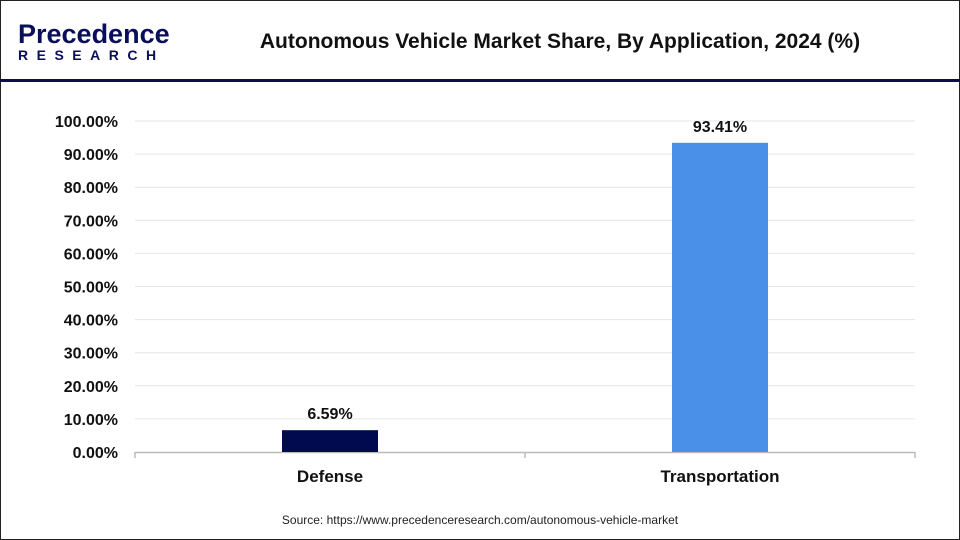 Image resolution: width=960 pixels, height=540 pixels. What do you see at coordinates (94, 34) in the screenshot?
I see `logo-line1: Precedence` at bounding box center [94, 34].